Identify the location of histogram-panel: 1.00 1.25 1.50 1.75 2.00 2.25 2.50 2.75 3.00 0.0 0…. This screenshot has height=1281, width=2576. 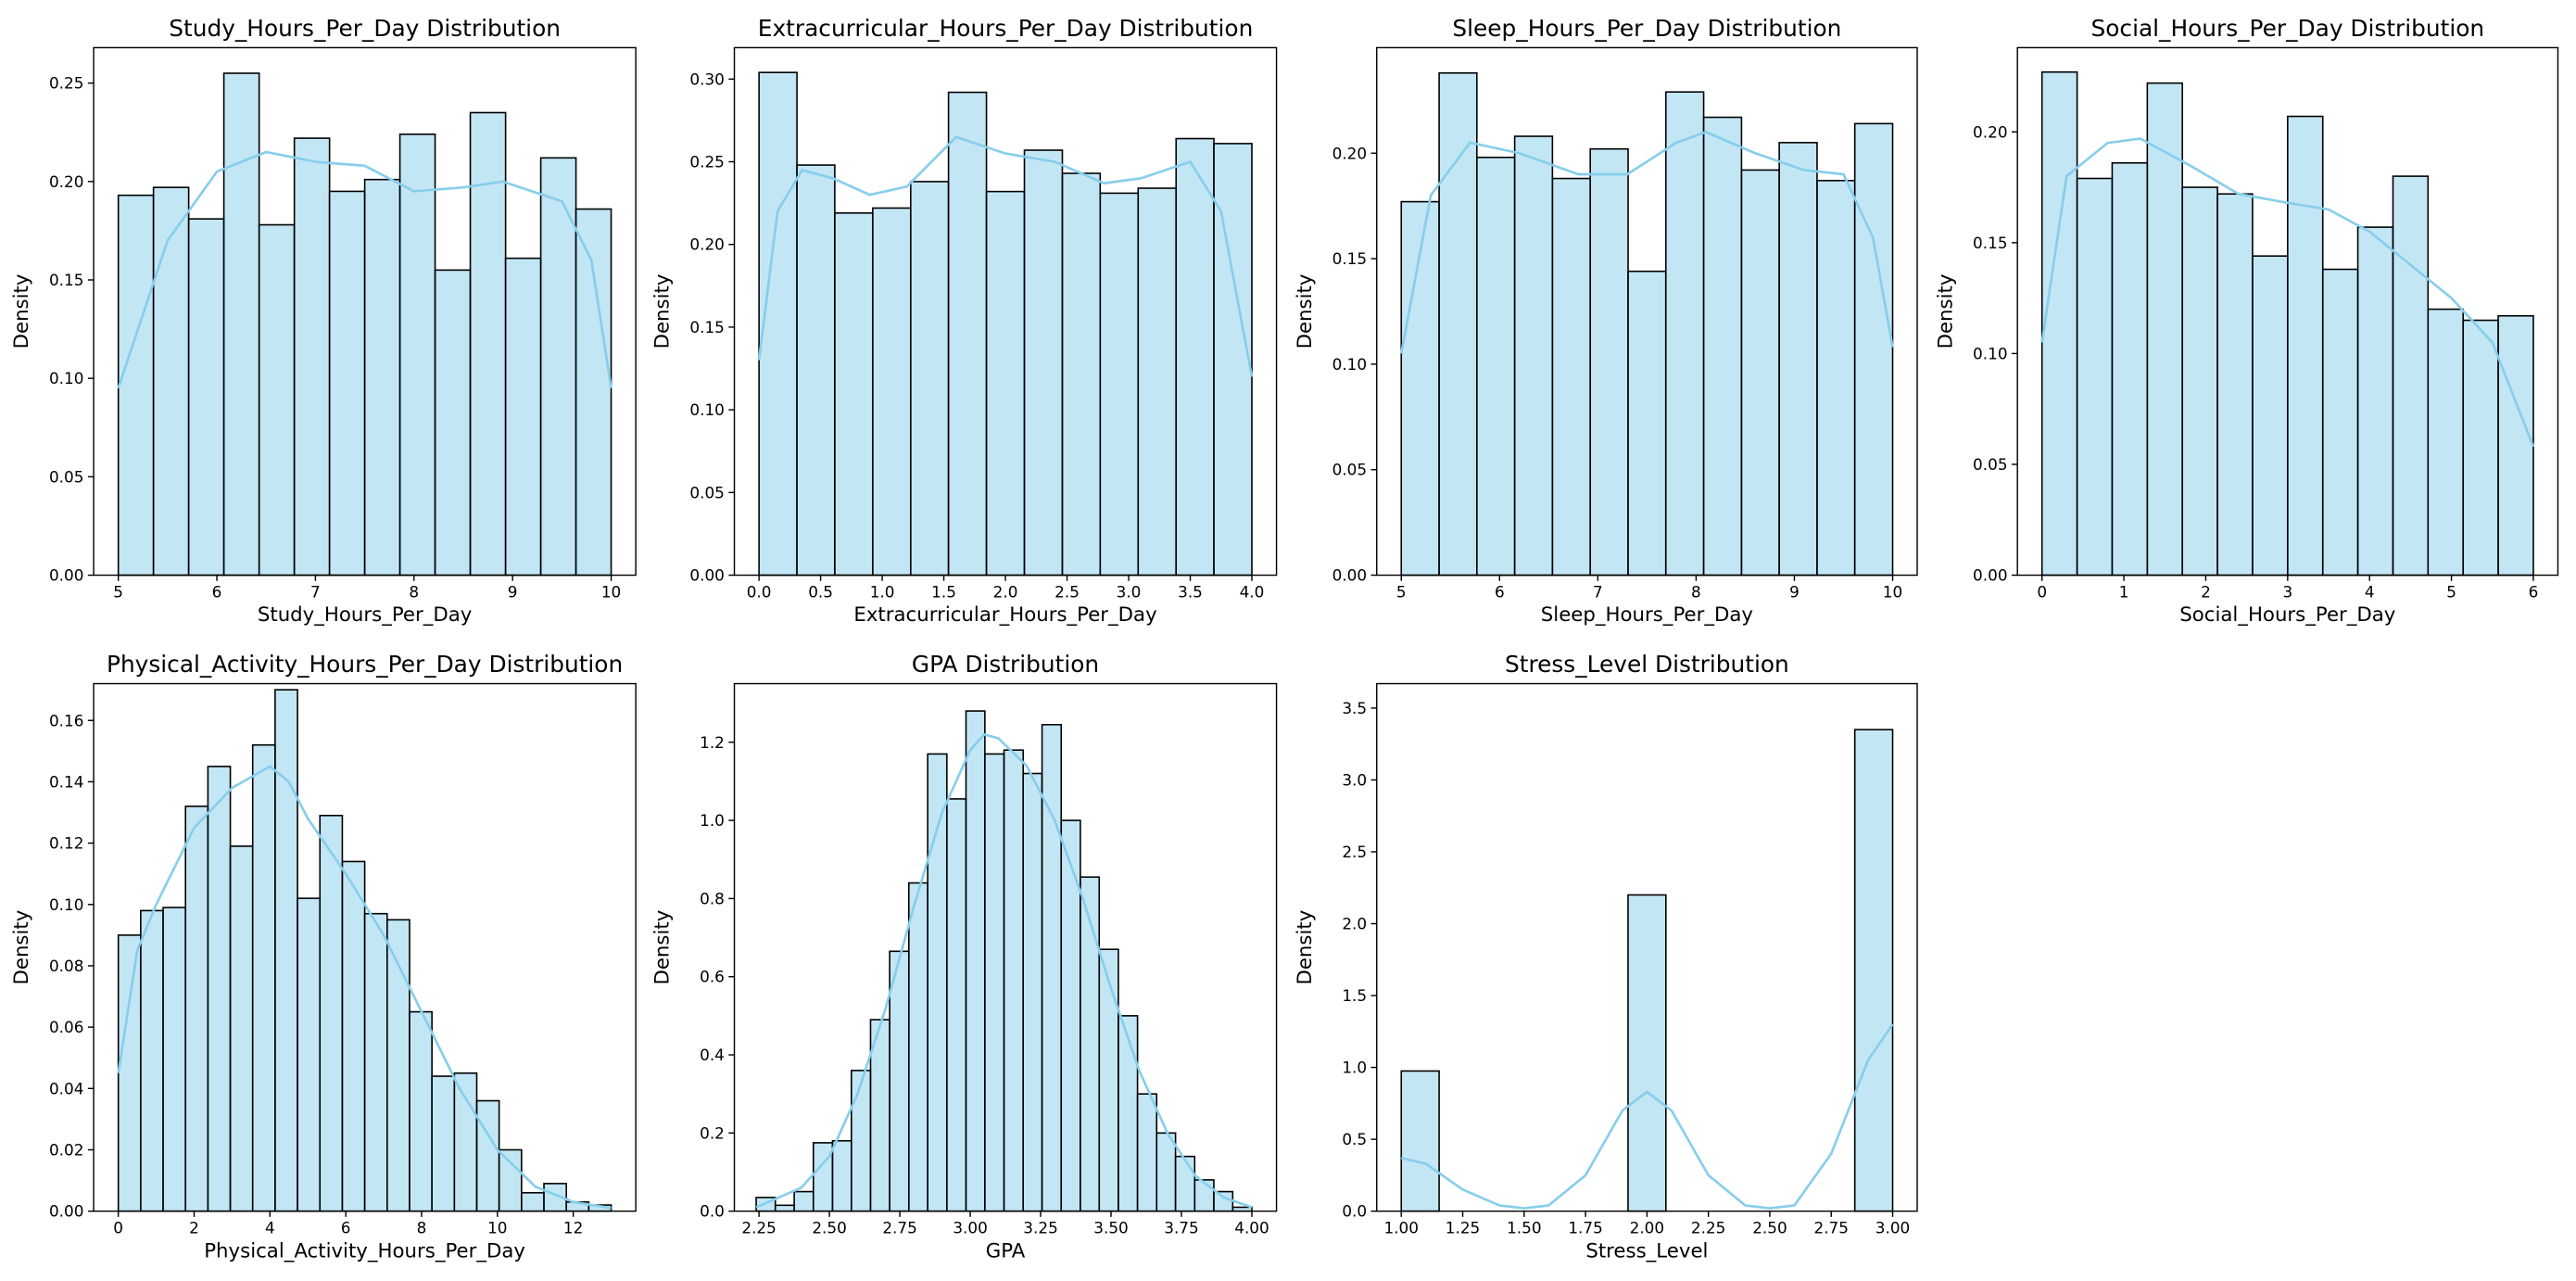
(1606, 956).